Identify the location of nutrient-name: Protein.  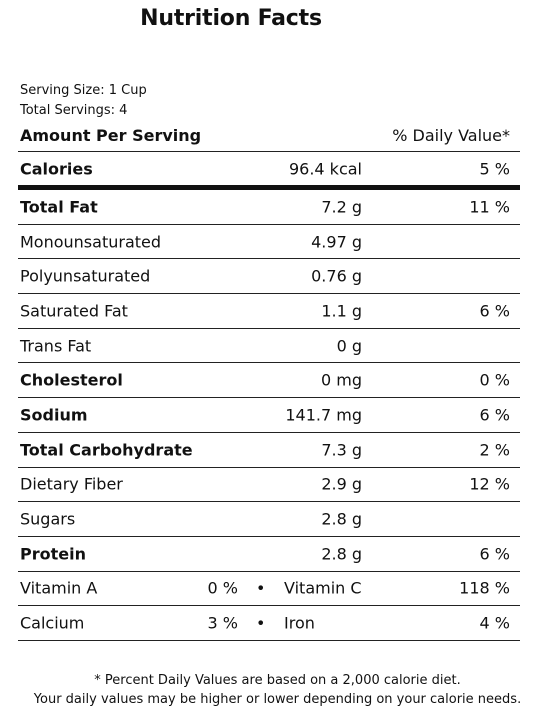
(53, 554).